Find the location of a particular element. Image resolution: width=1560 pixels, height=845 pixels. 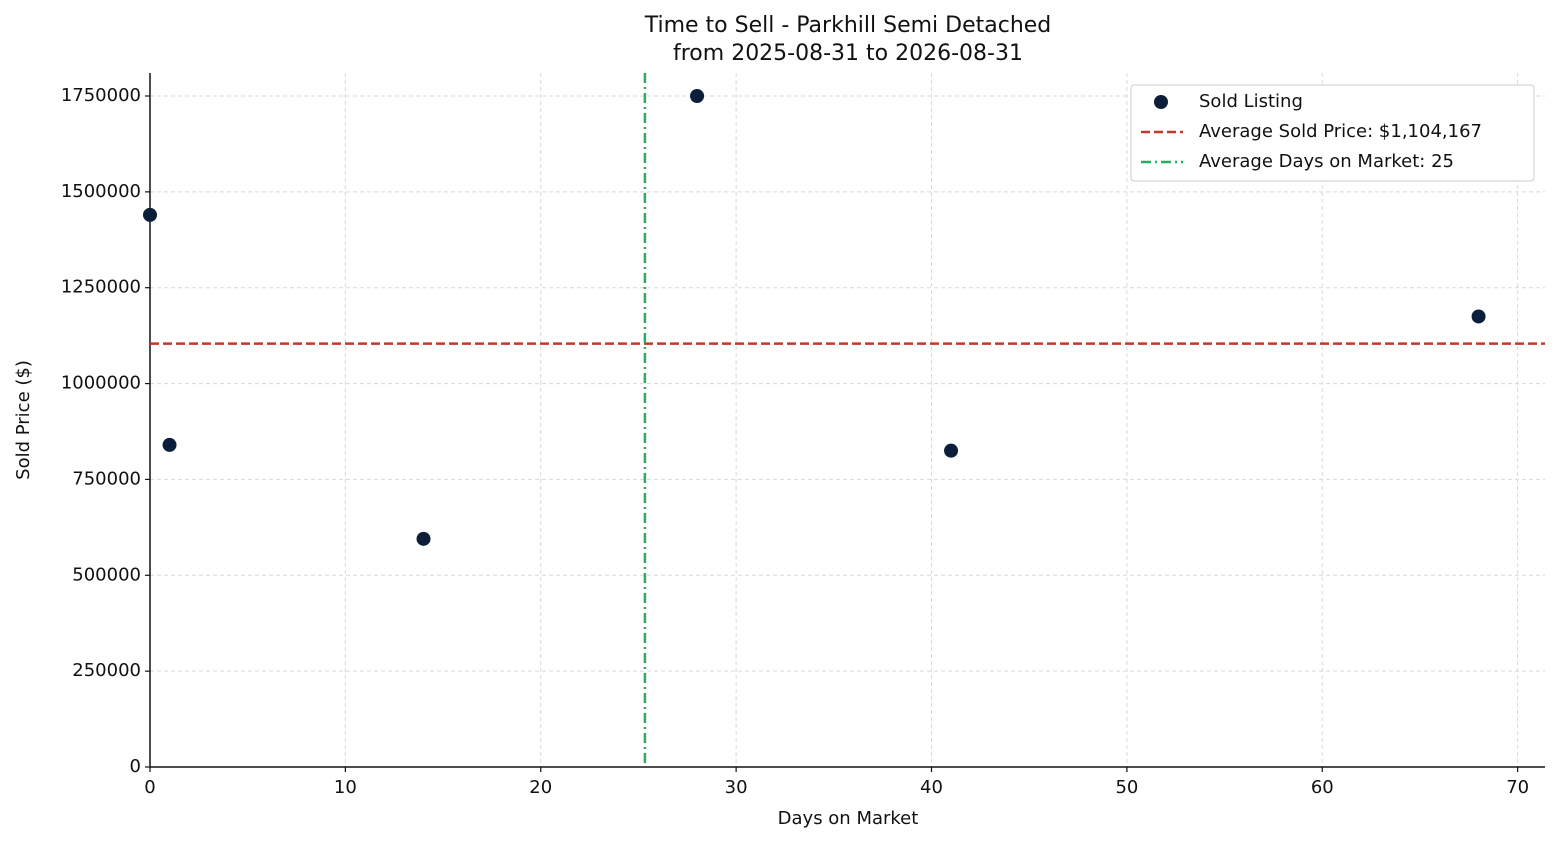

chart-title: Time to Sell - Parkhill Semi Detached is located at coordinates (848, 25).